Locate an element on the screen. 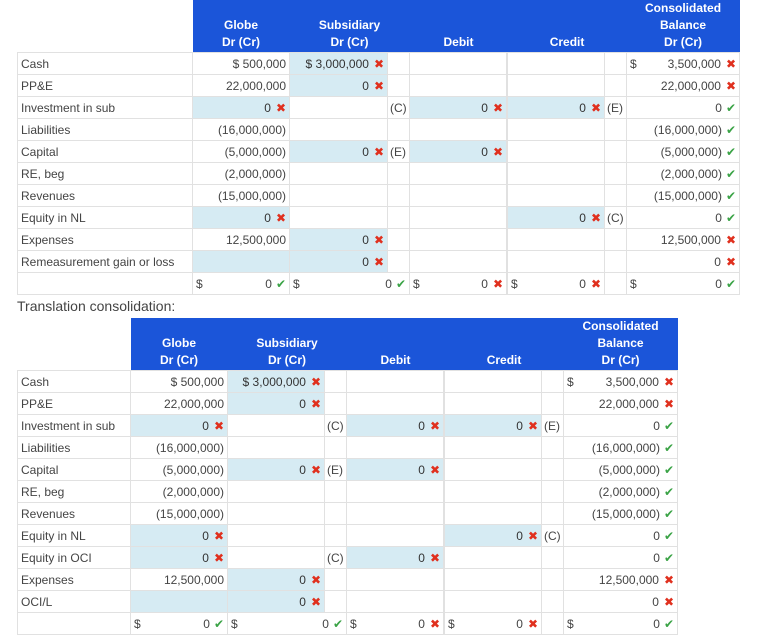 Image resolution: width=757 pixels, height=636 pixels. total-debit: $0 ✖ is located at coordinates (395, 623).